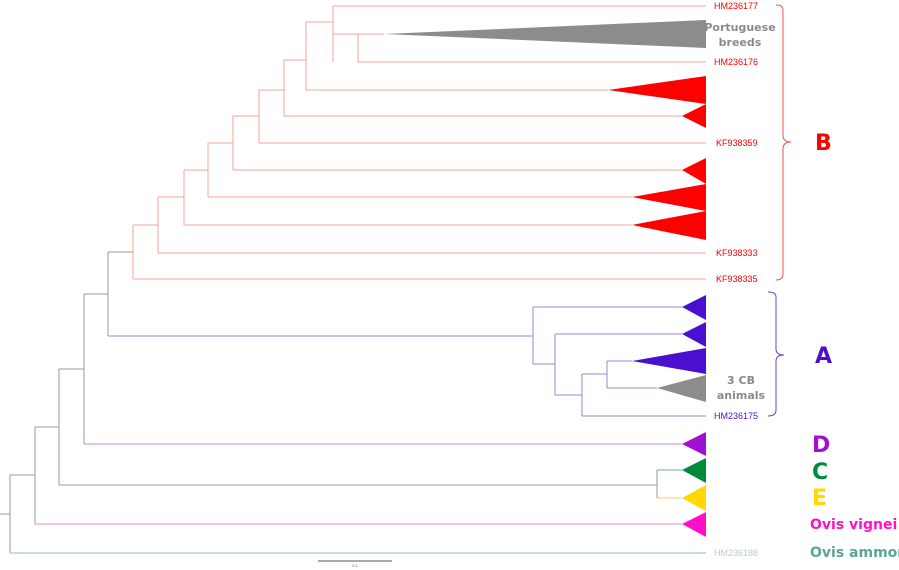 The width and height of the screenshot is (899, 570). What do you see at coordinates (823, 143) in the screenshot?
I see `clade-label-b: B` at bounding box center [823, 143].